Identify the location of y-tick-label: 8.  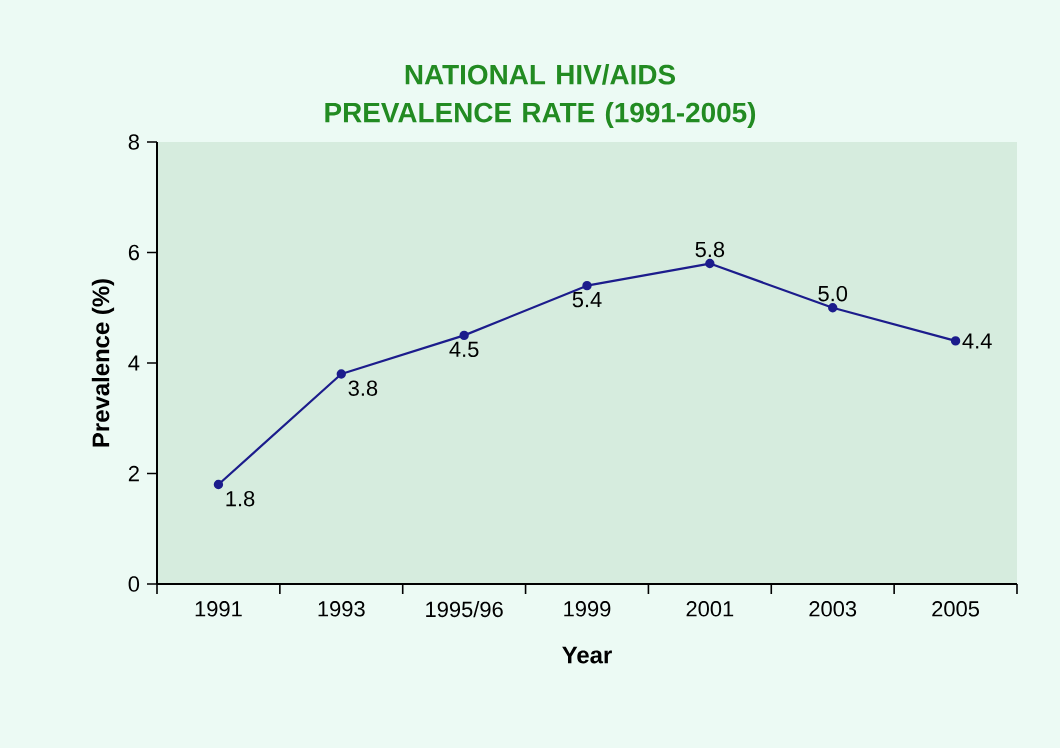
(133, 142).